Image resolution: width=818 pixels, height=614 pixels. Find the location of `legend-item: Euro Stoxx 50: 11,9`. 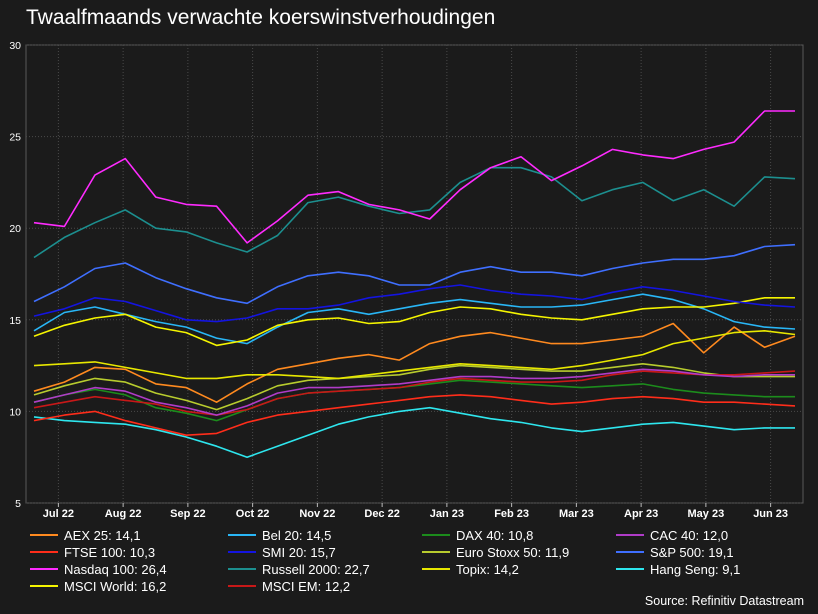

legend-item: Euro Stoxx 50: 11,9 is located at coordinates (495, 552).